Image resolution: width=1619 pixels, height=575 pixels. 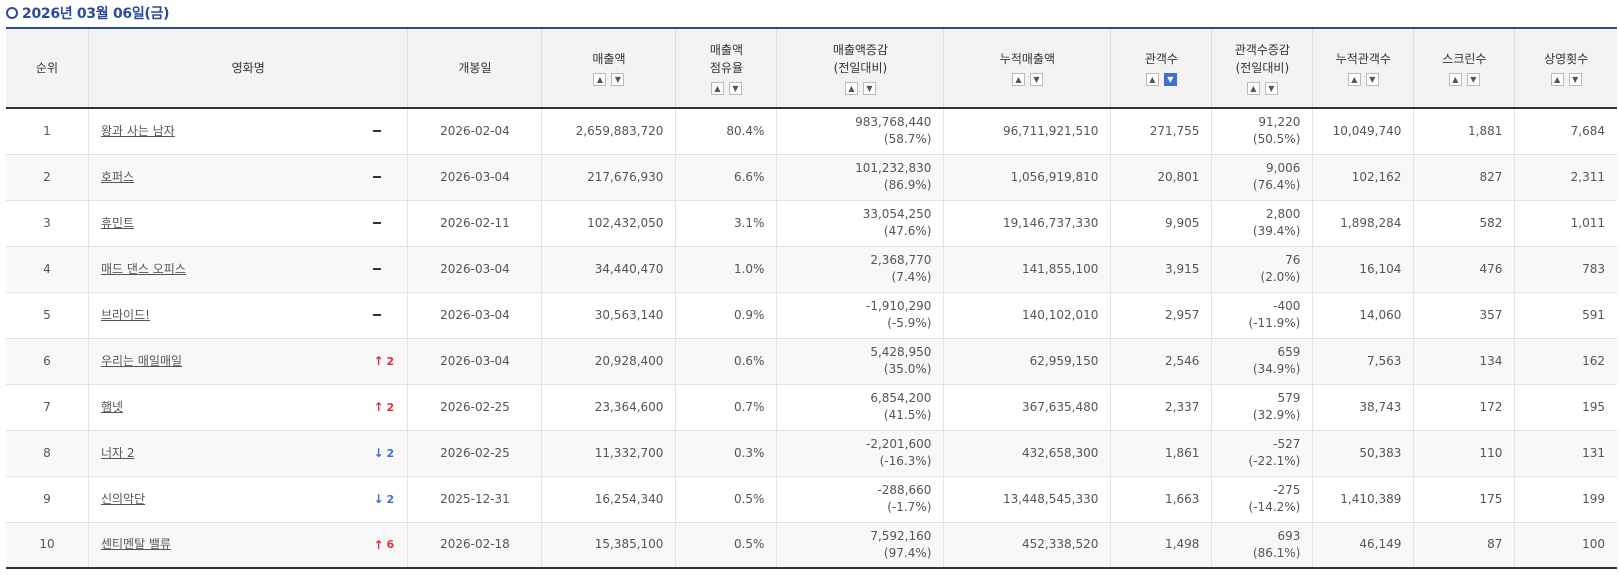 I want to click on sales-diff-value: 983,768,440, so click(x=893, y=122).